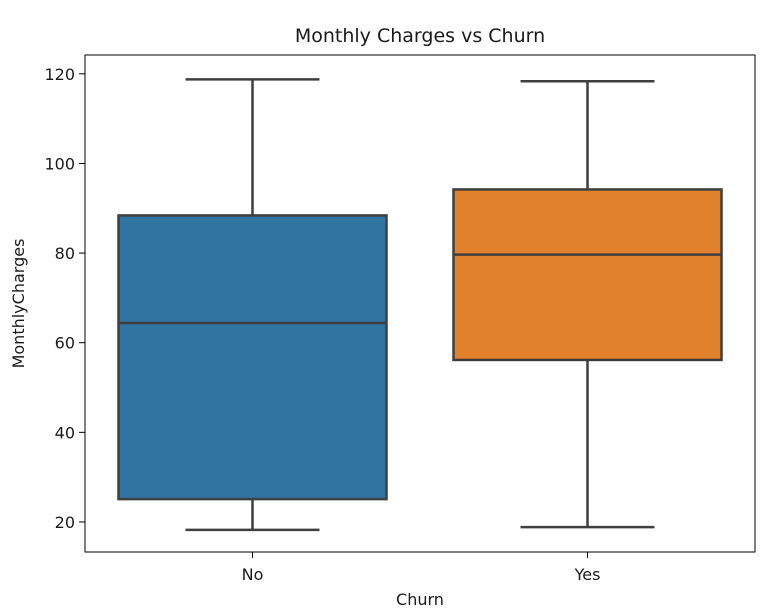  I want to click on iqr-box-yes, so click(587, 275).